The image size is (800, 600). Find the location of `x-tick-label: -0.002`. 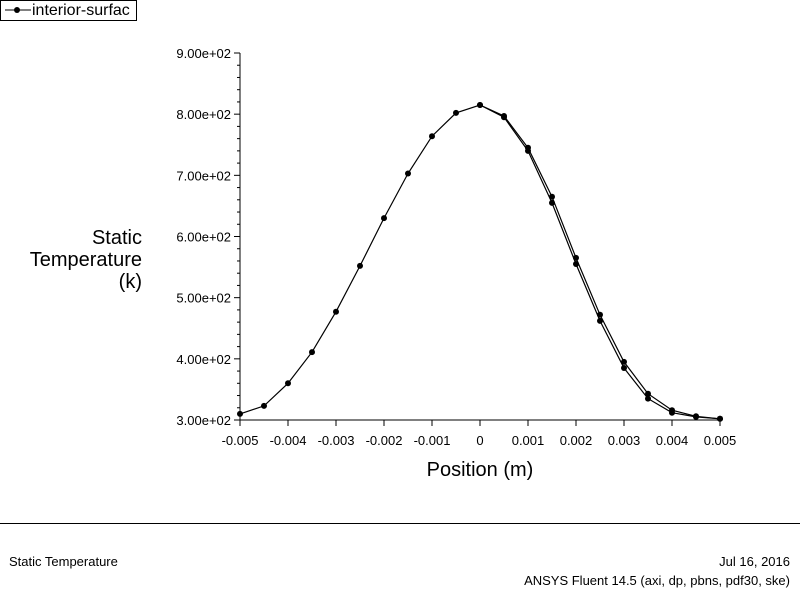

x-tick-label: -0.002 is located at coordinates (384, 440).